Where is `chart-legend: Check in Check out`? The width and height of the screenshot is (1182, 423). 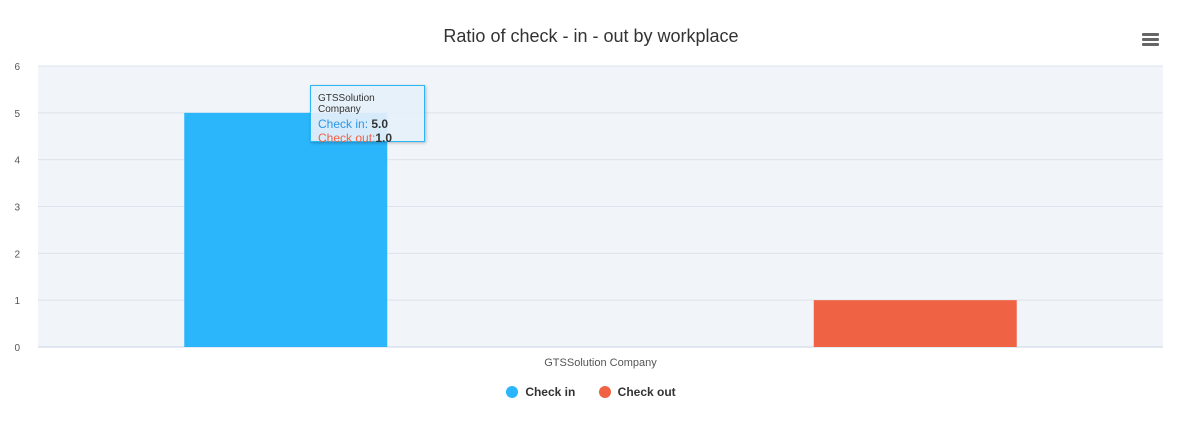 chart-legend: Check in Check out is located at coordinates (591, 393).